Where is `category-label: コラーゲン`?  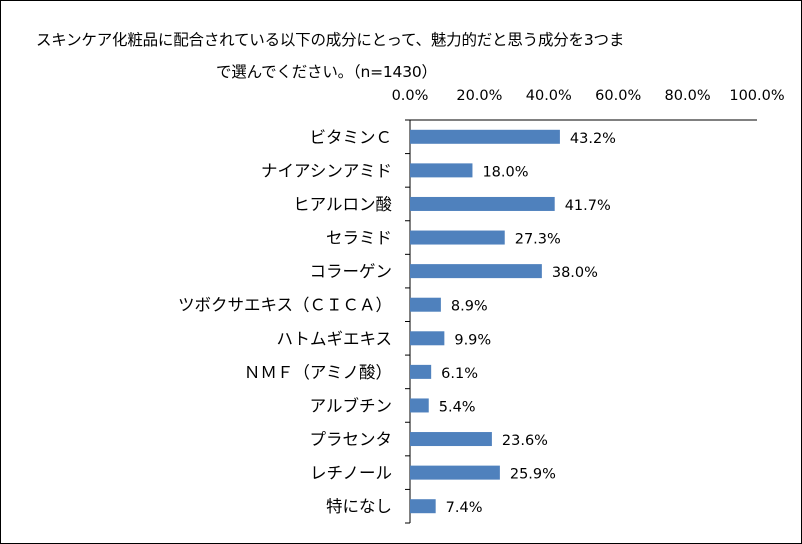 category-label: コラーゲン is located at coordinates (351, 271).